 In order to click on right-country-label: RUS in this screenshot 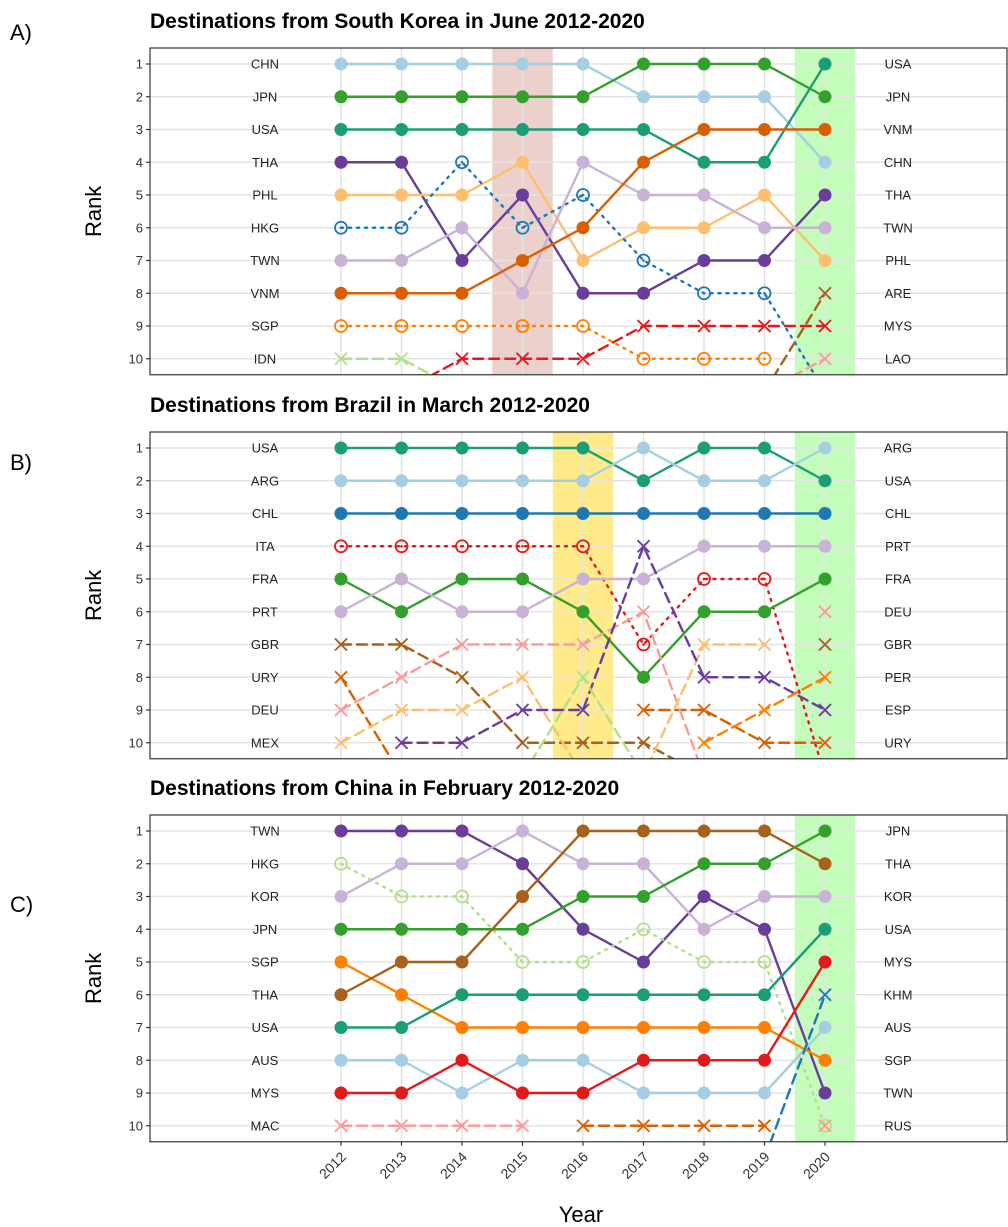, I will do `click(898, 1125)`.